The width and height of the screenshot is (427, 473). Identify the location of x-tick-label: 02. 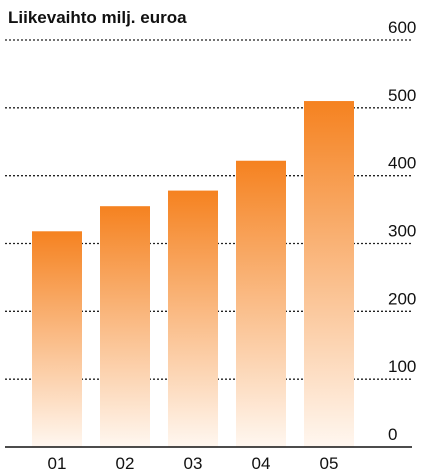
(125, 463).